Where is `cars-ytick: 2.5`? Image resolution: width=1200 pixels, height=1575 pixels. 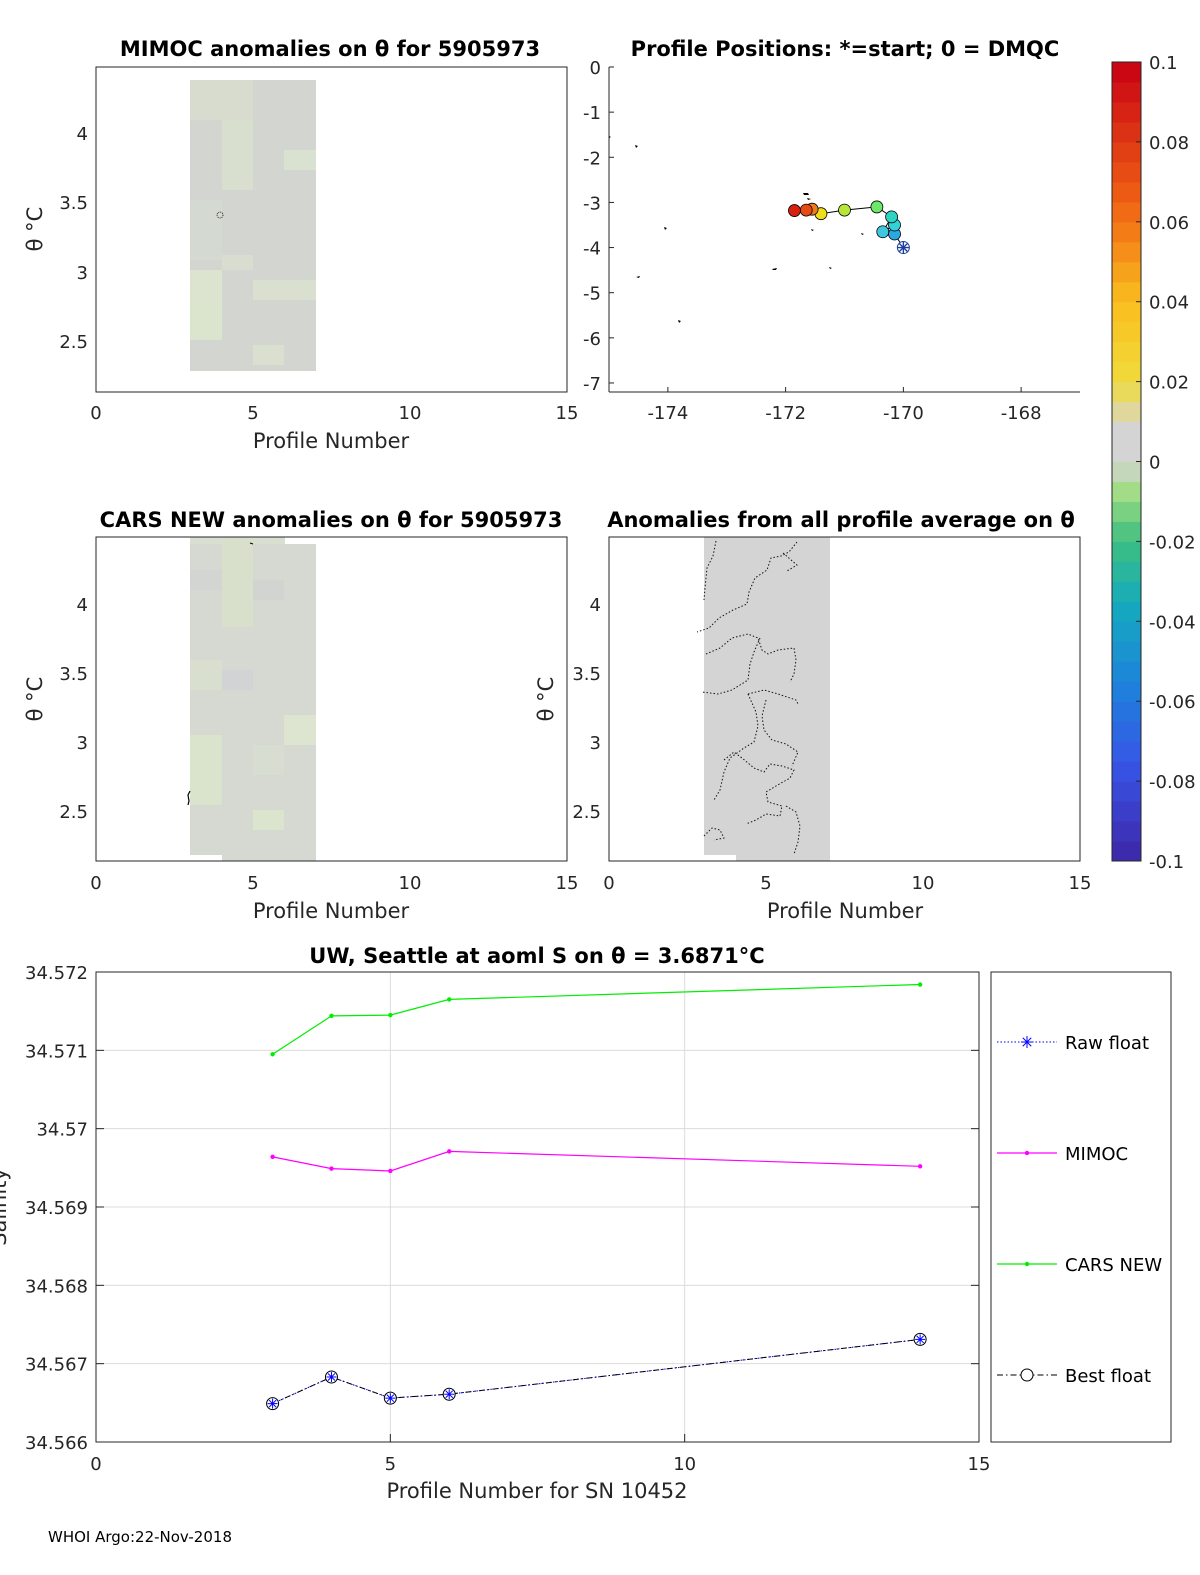
cars-ytick: 2.5 is located at coordinates (73, 812).